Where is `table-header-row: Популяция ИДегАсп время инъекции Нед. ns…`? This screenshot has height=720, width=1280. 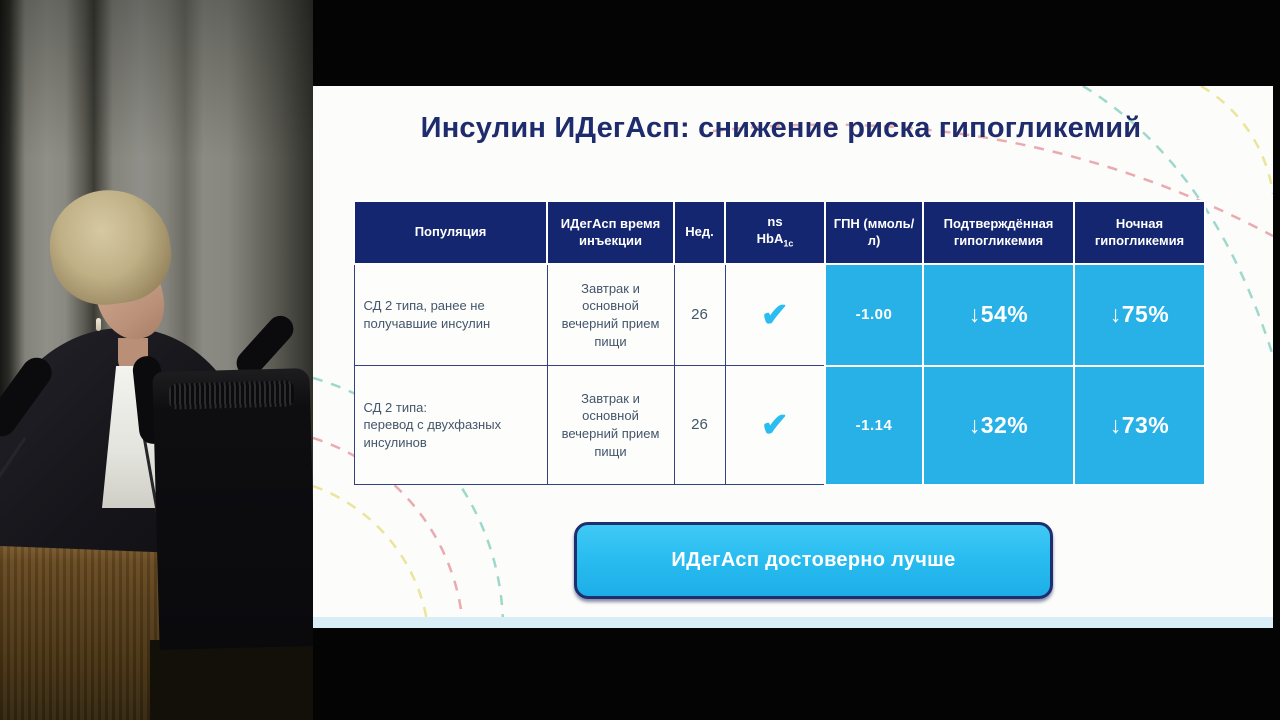 table-header-row: Популяция ИДегАсп время инъекции Нед. ns… is located at coordinates (779, 232).